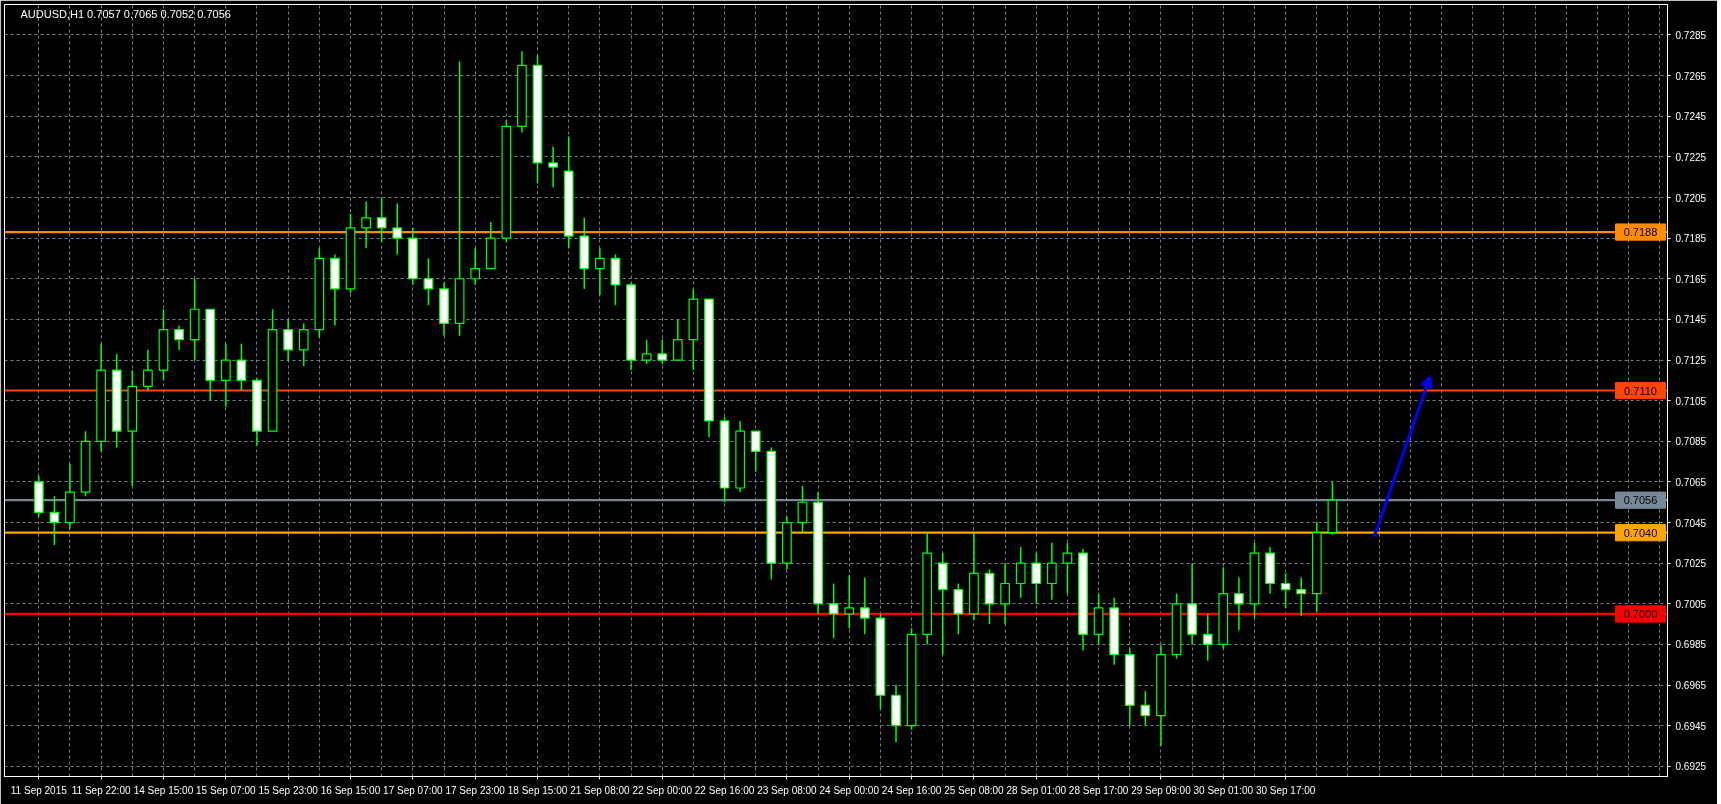 The image size is (1721, 804). I want to click on x-tick-label: 24 Sep 16:00, so click(911, 790).